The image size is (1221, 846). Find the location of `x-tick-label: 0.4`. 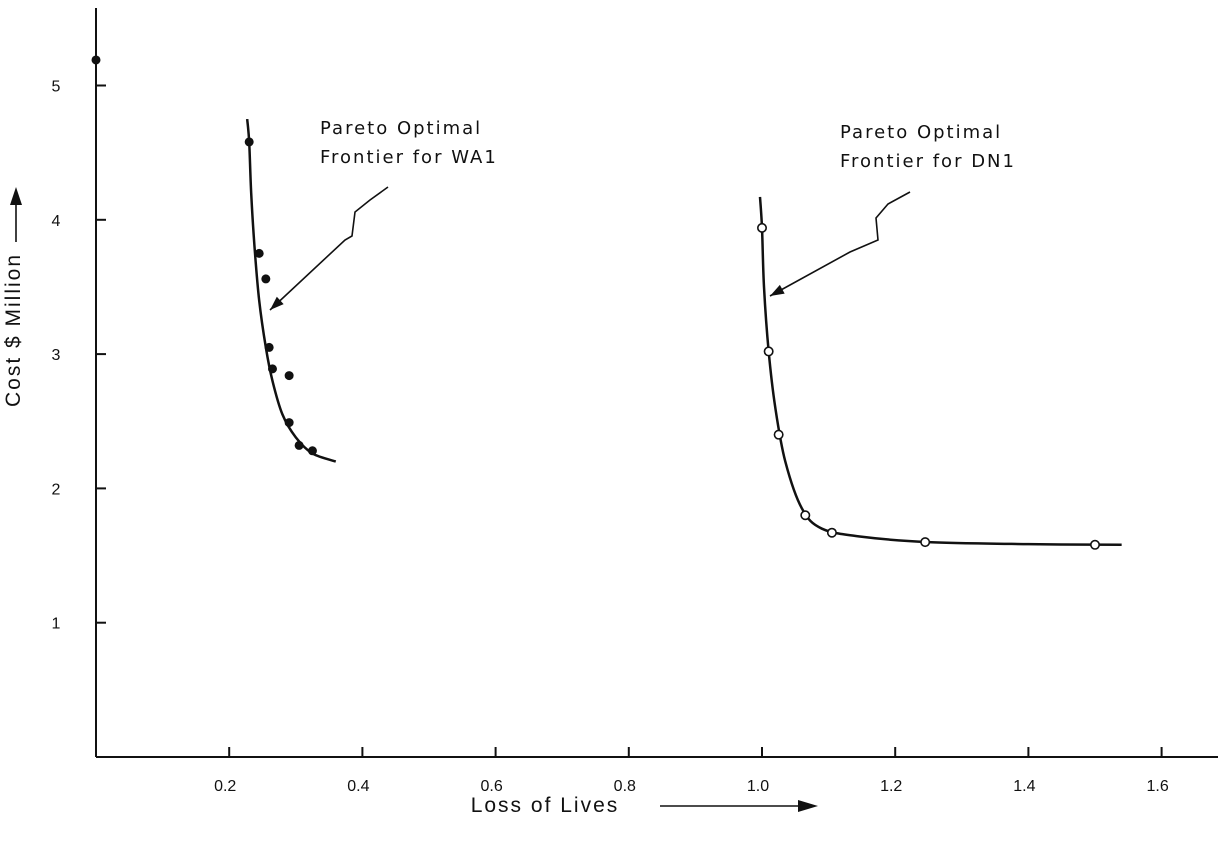

x-tick-label: 0.4 is located at coordinates (358, 786).